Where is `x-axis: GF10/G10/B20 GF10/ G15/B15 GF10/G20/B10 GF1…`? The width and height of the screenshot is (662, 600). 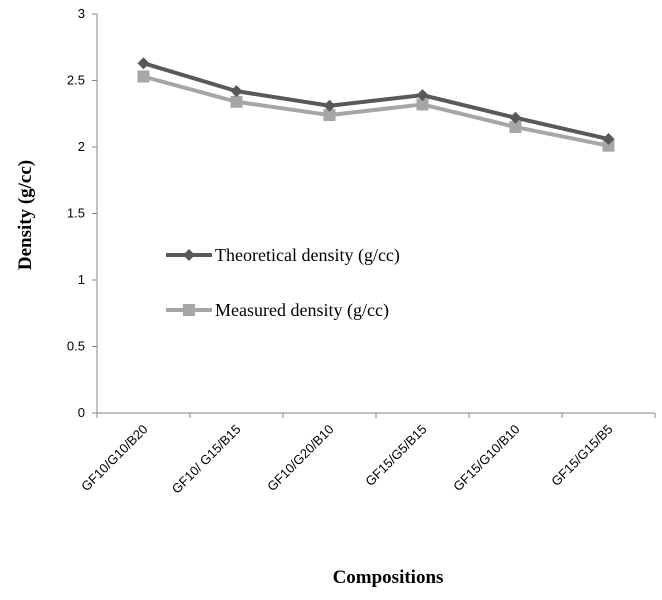
x-axis: GF10/G10/B20 GF10/ G15/B15 GF10/G20/B10 GF1… is located at coordinates (367, 454).